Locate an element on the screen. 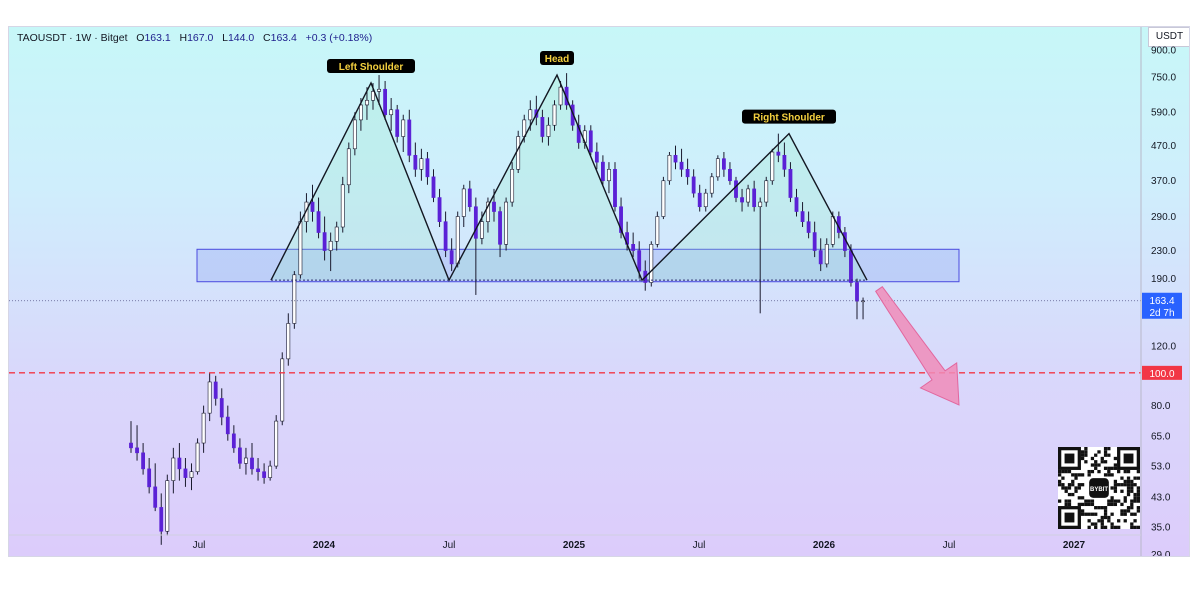 The width and height of the screenshot is (1200, 605). support-zone is located at coordinates (578, 265).